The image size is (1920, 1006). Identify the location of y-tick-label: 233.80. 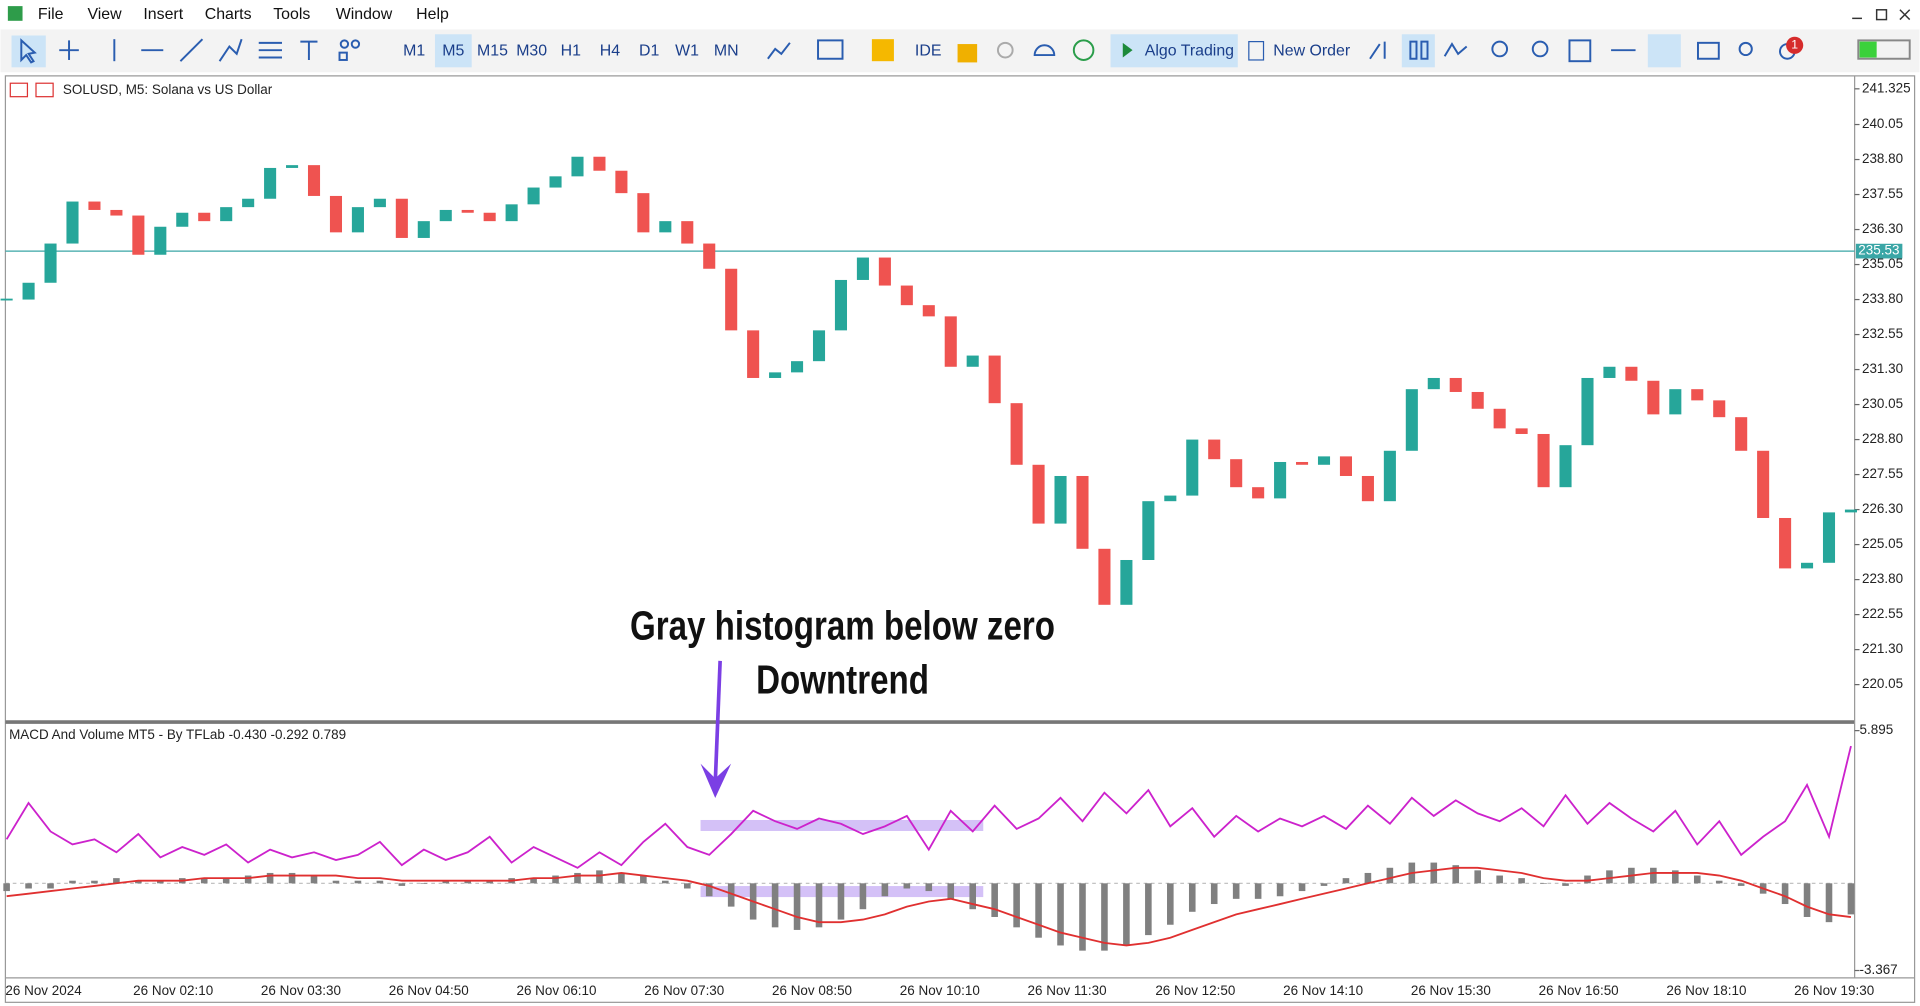
(1882, 298).